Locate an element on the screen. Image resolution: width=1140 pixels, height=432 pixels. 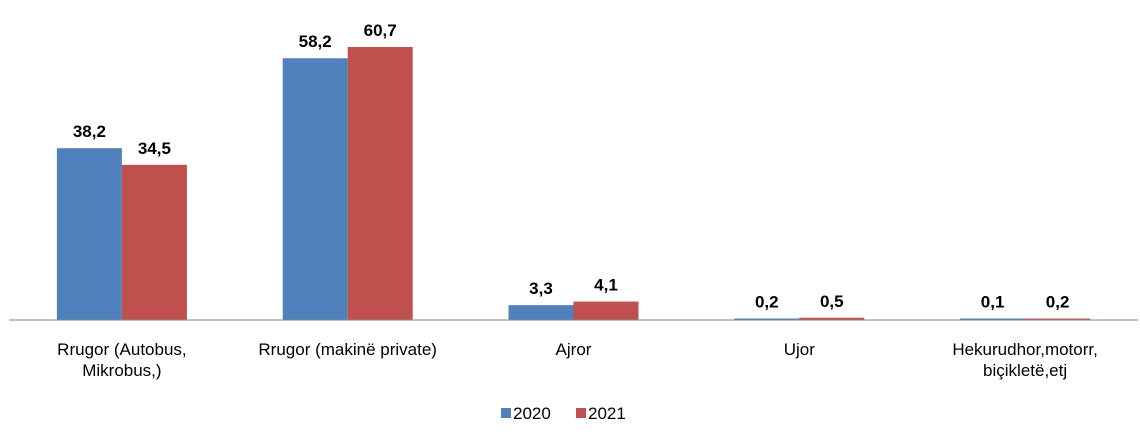
legend-swatch-2020 is located at coordinates (506, 413).